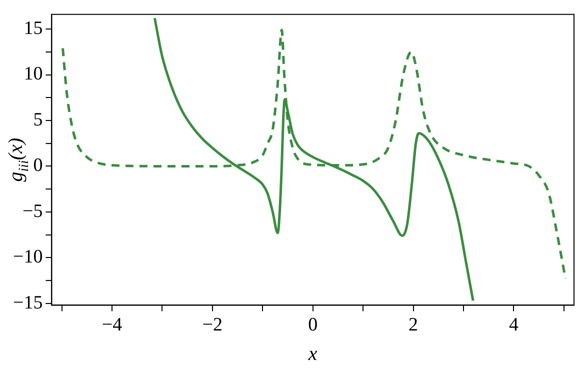 This screenshot has height=368, width=576. Describe the element at coordinates (33, 29) in the screenshot. I see `y-tick-label: 15` at that location.